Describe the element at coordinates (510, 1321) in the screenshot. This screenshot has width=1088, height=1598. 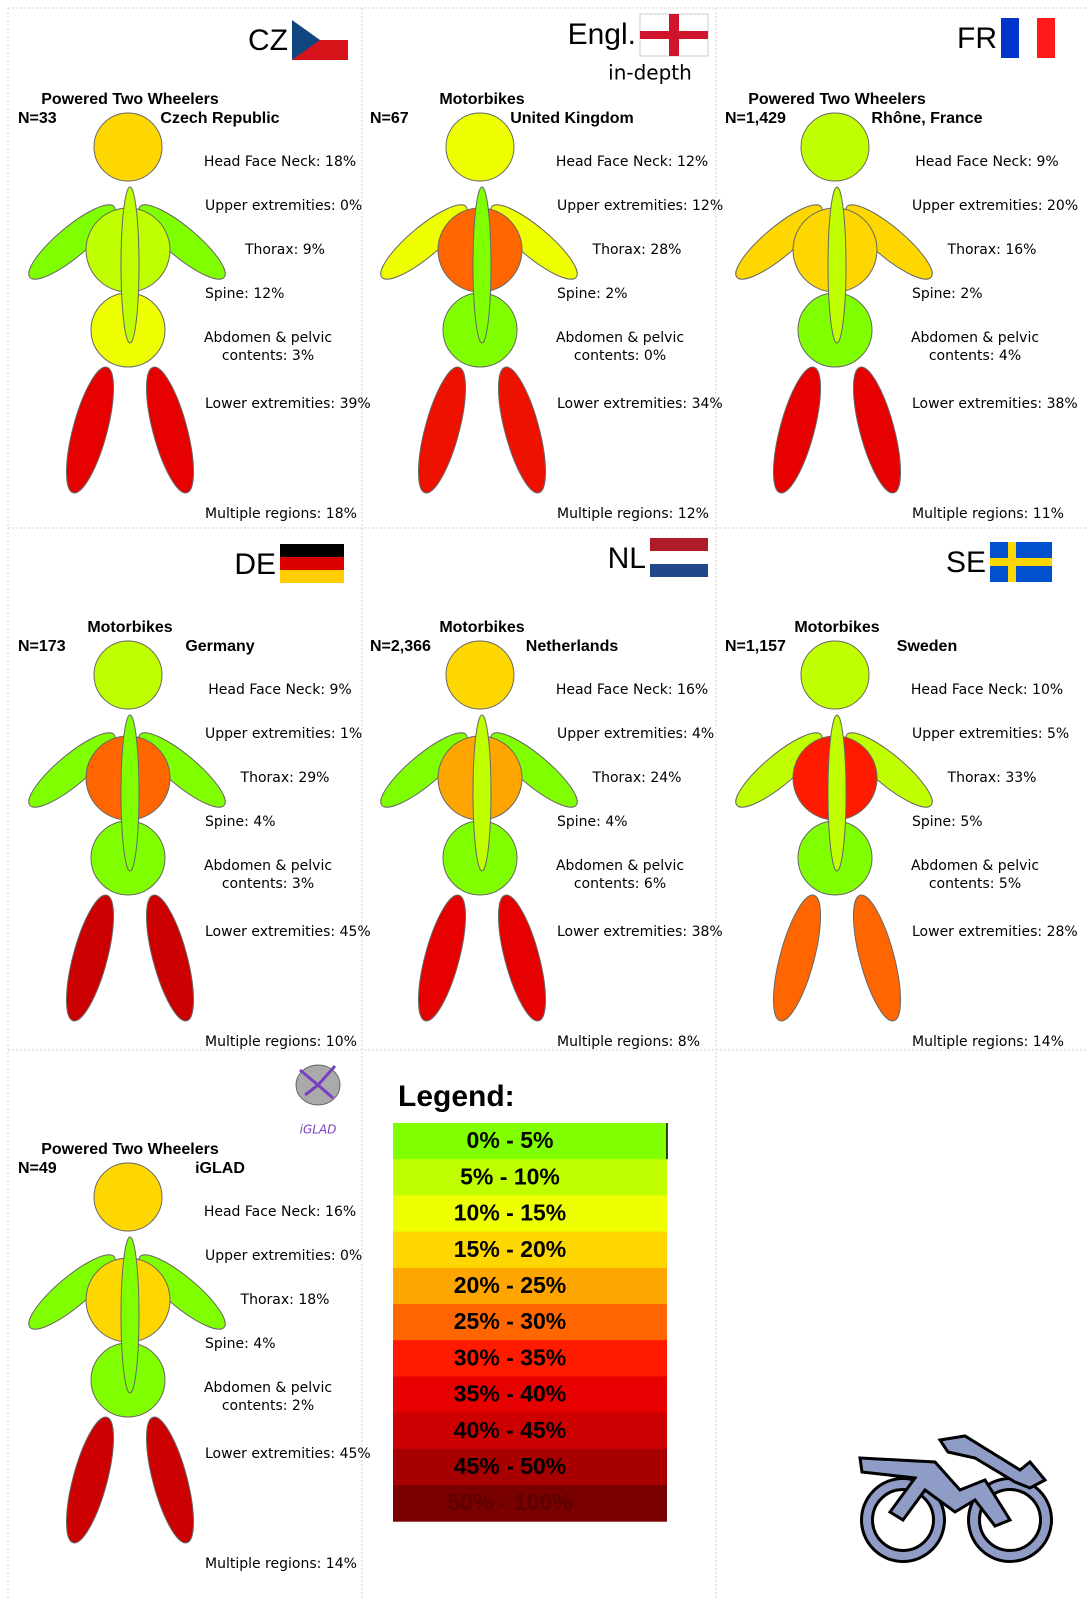
I see `legend-label: 25% - 30%` at that location.